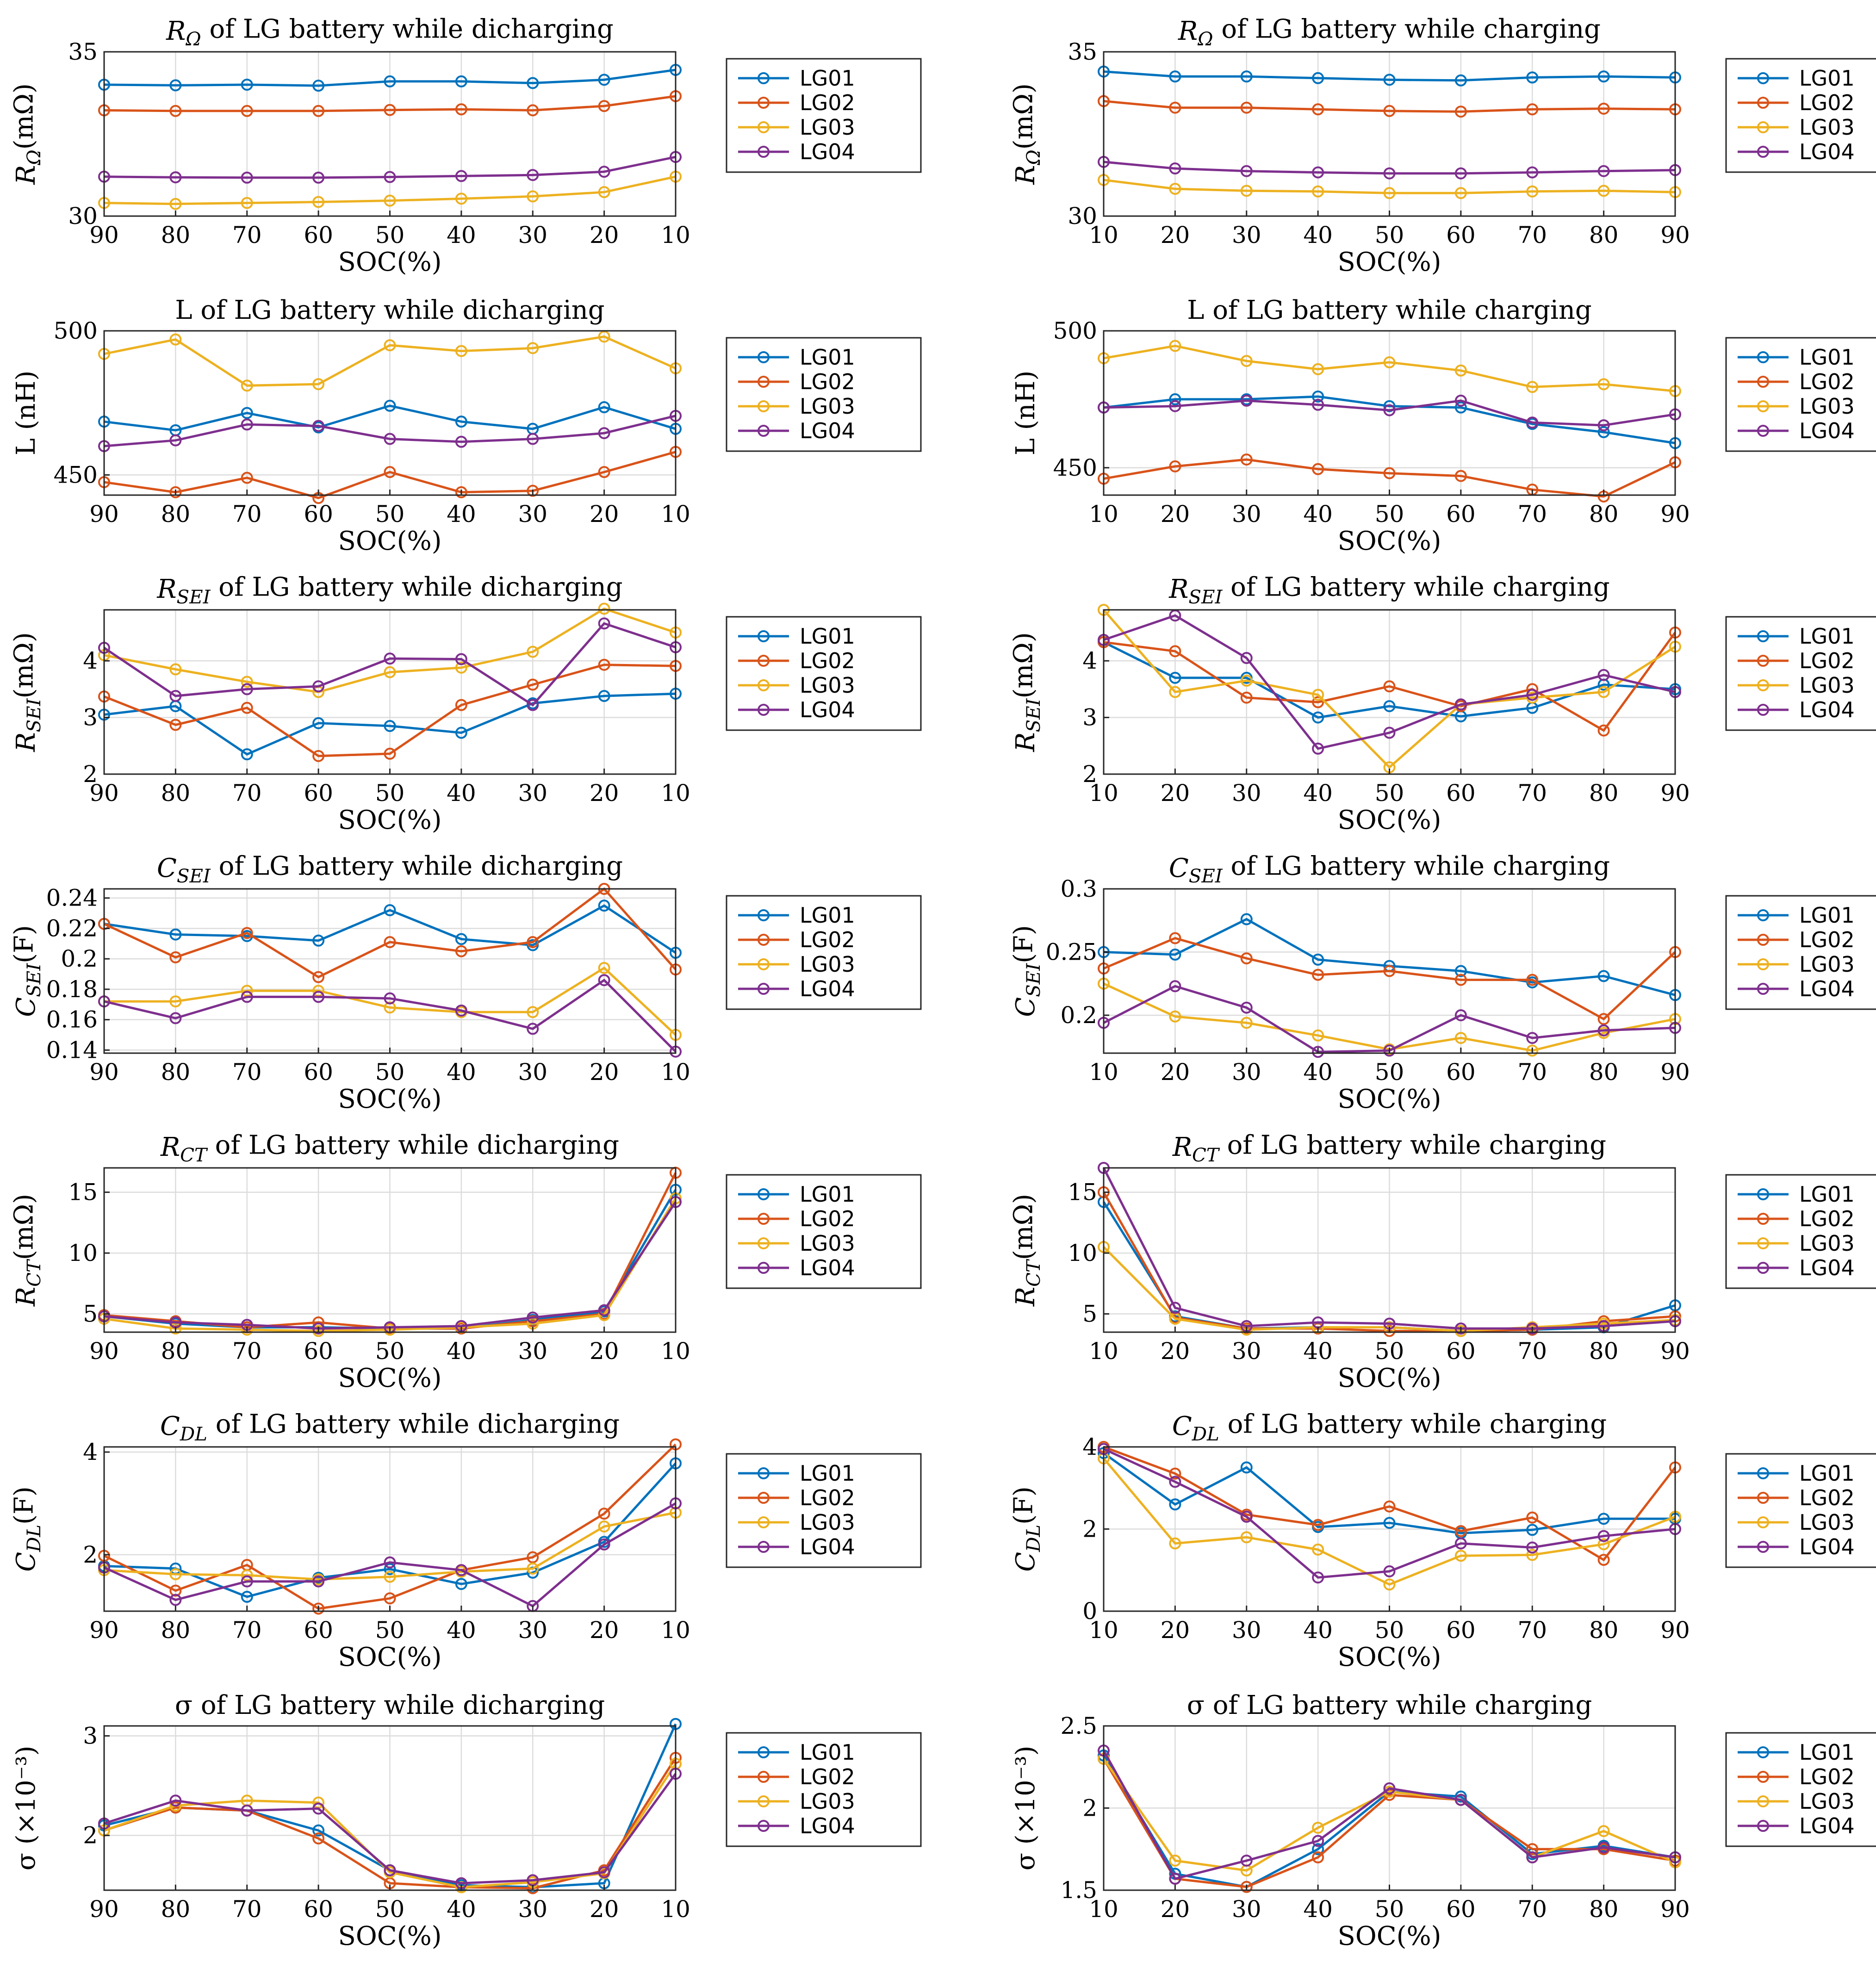  What do you see at coordinates (27, 134) in the screenshot?
I see `y-axis-label: RΩ(mΩ)` at bounding box center [27, 134].